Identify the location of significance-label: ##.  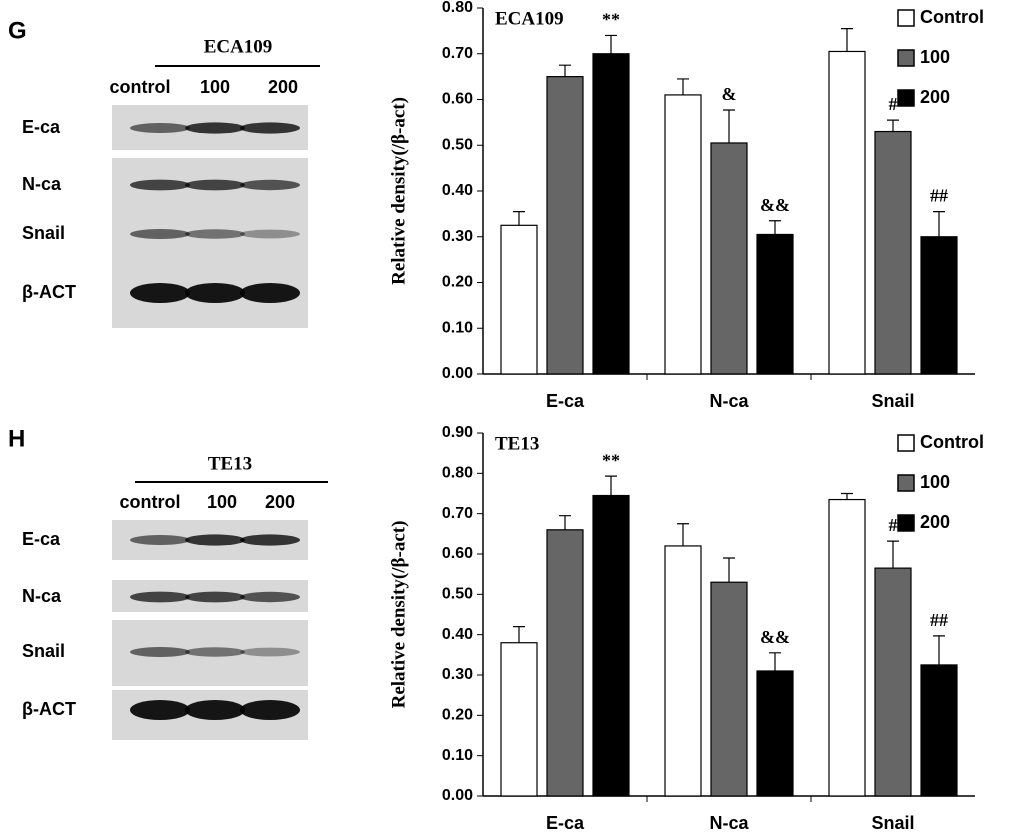
(939, 196).